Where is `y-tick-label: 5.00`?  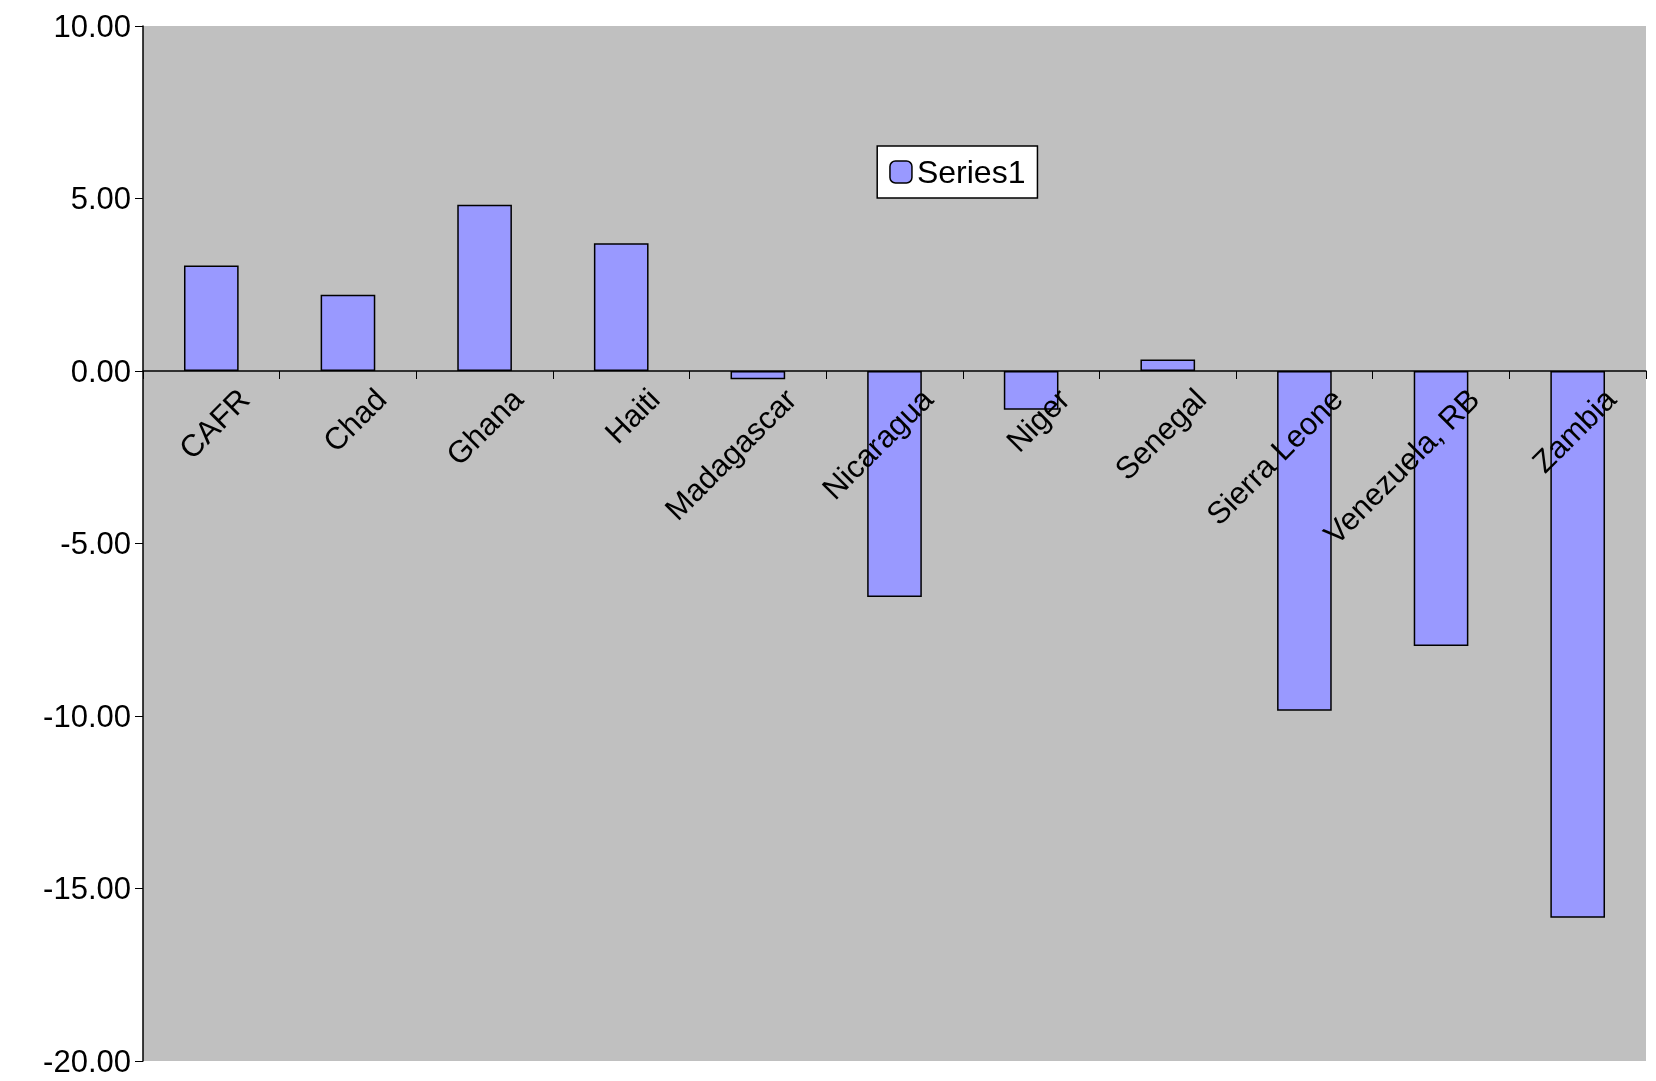 y-tick-label: 5.00 is located at coordinates (100, 198).